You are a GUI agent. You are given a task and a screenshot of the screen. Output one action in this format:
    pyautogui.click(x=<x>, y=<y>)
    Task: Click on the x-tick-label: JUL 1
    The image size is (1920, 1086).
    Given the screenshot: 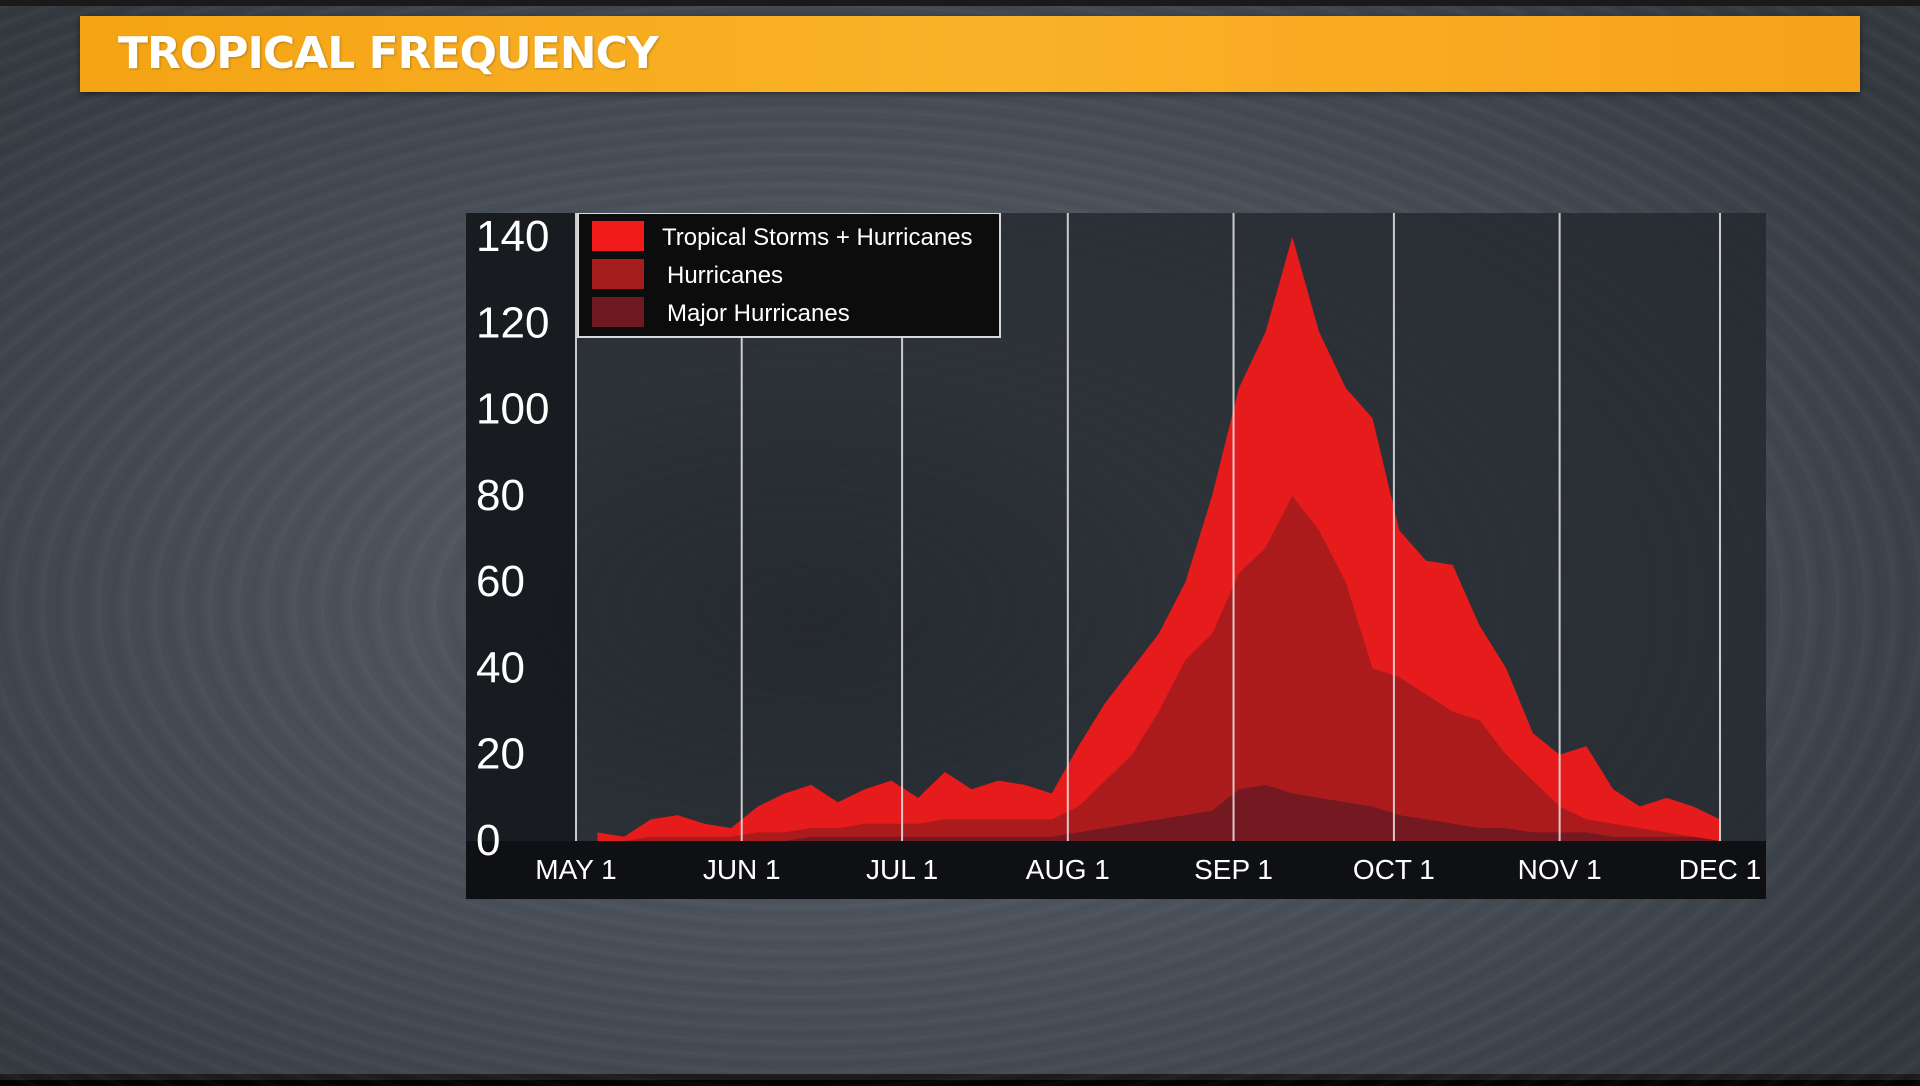 What is the action you would take?
    pyautogui.click(x=902, y=869)
    